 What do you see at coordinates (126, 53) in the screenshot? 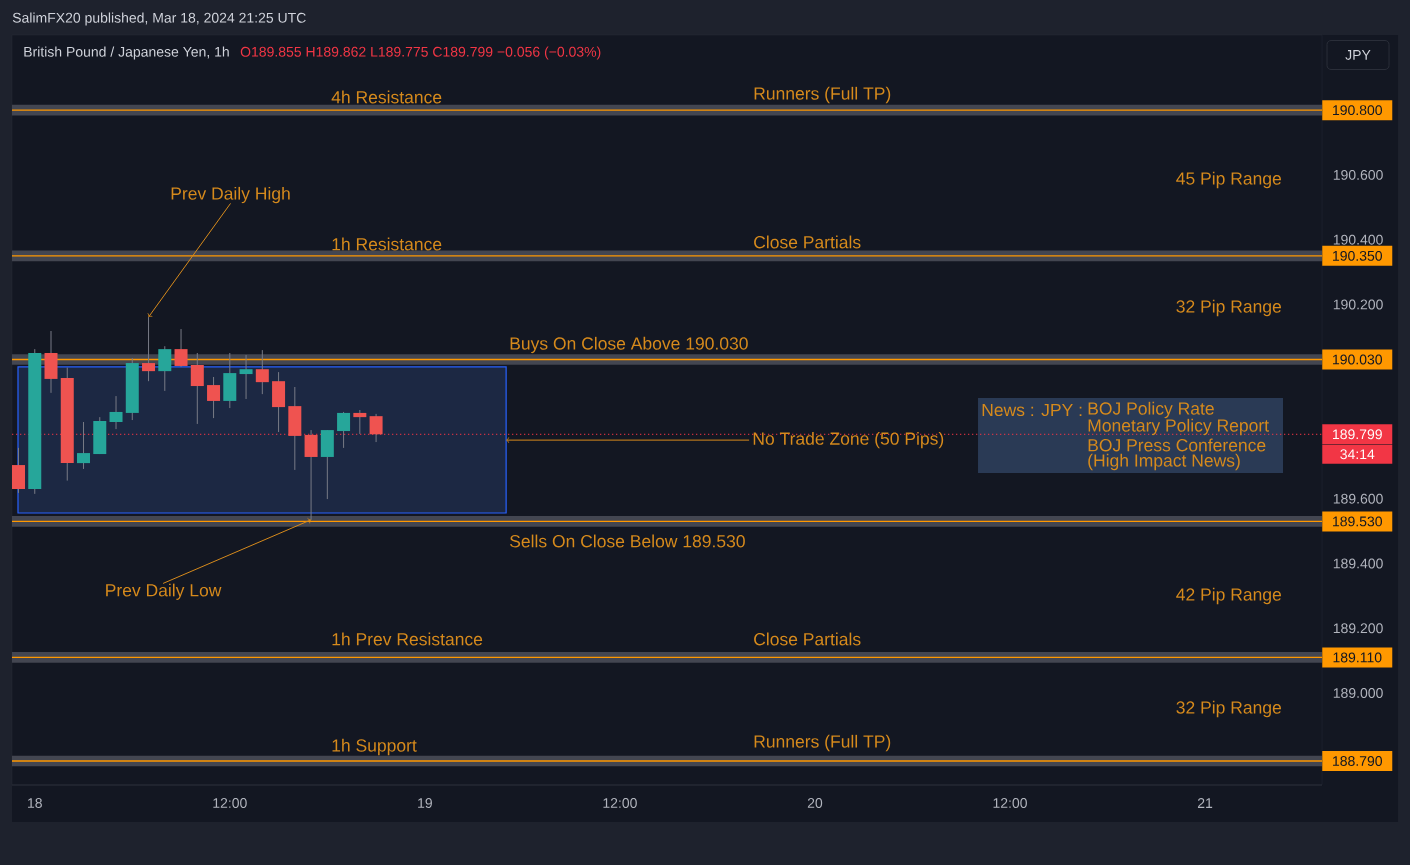
I see `text: British Pound / Japanese Yen, 1h` at bounding box center [126, 53].